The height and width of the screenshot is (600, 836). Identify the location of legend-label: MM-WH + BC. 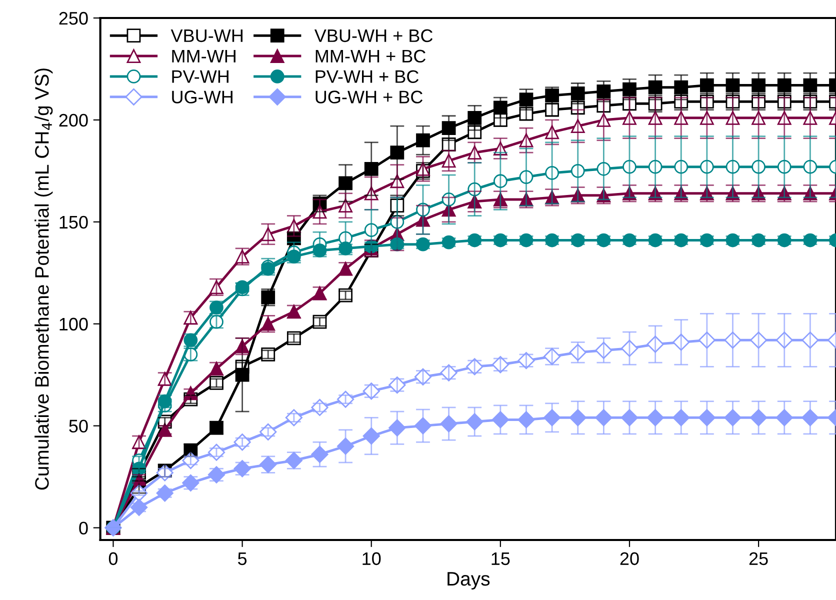
(371, 56).